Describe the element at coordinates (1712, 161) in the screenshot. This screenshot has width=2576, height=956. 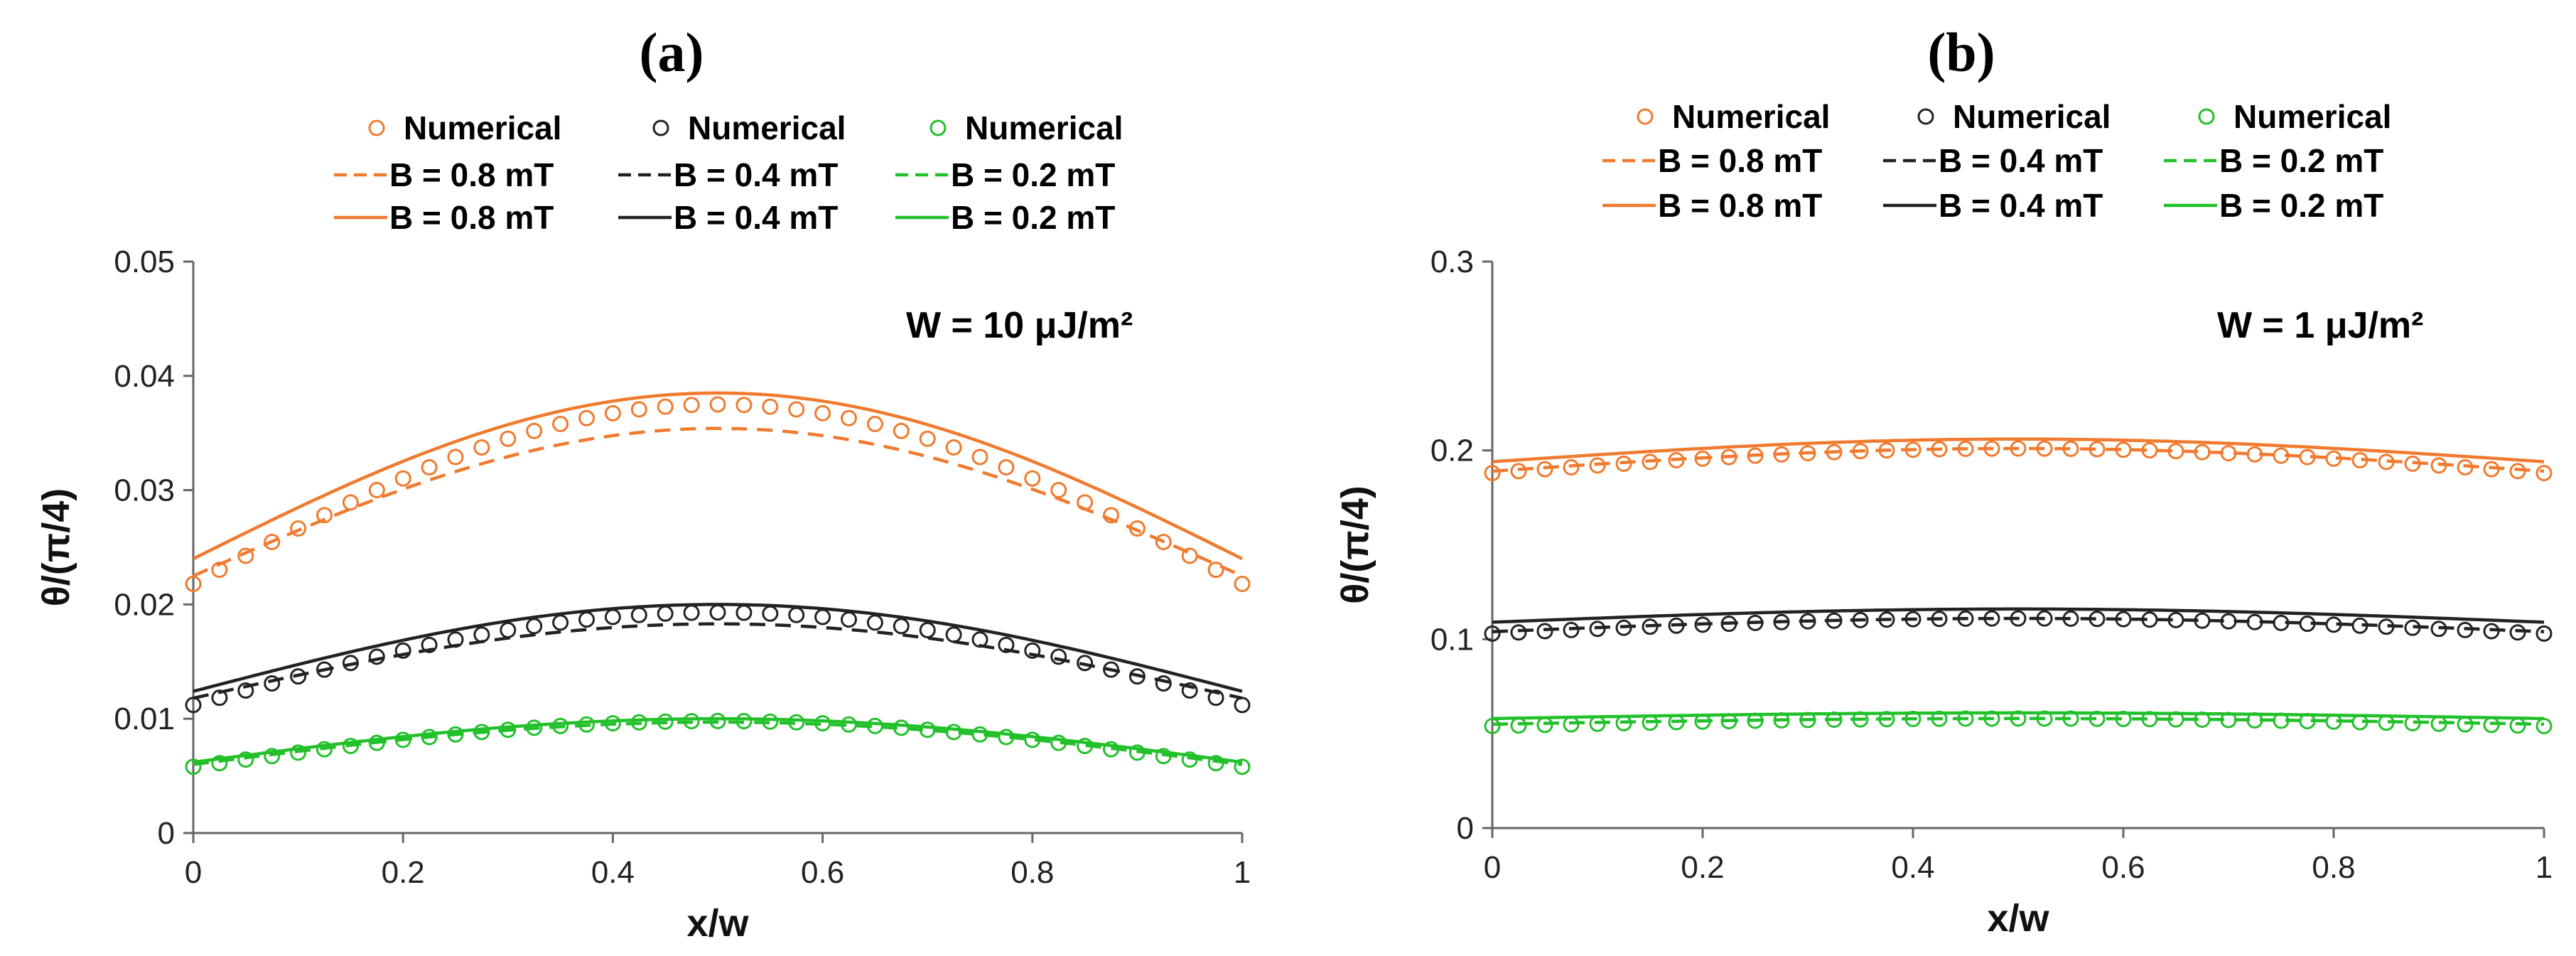
I see `panel-b-legend-entry: B = 0.8 mT` at that location.